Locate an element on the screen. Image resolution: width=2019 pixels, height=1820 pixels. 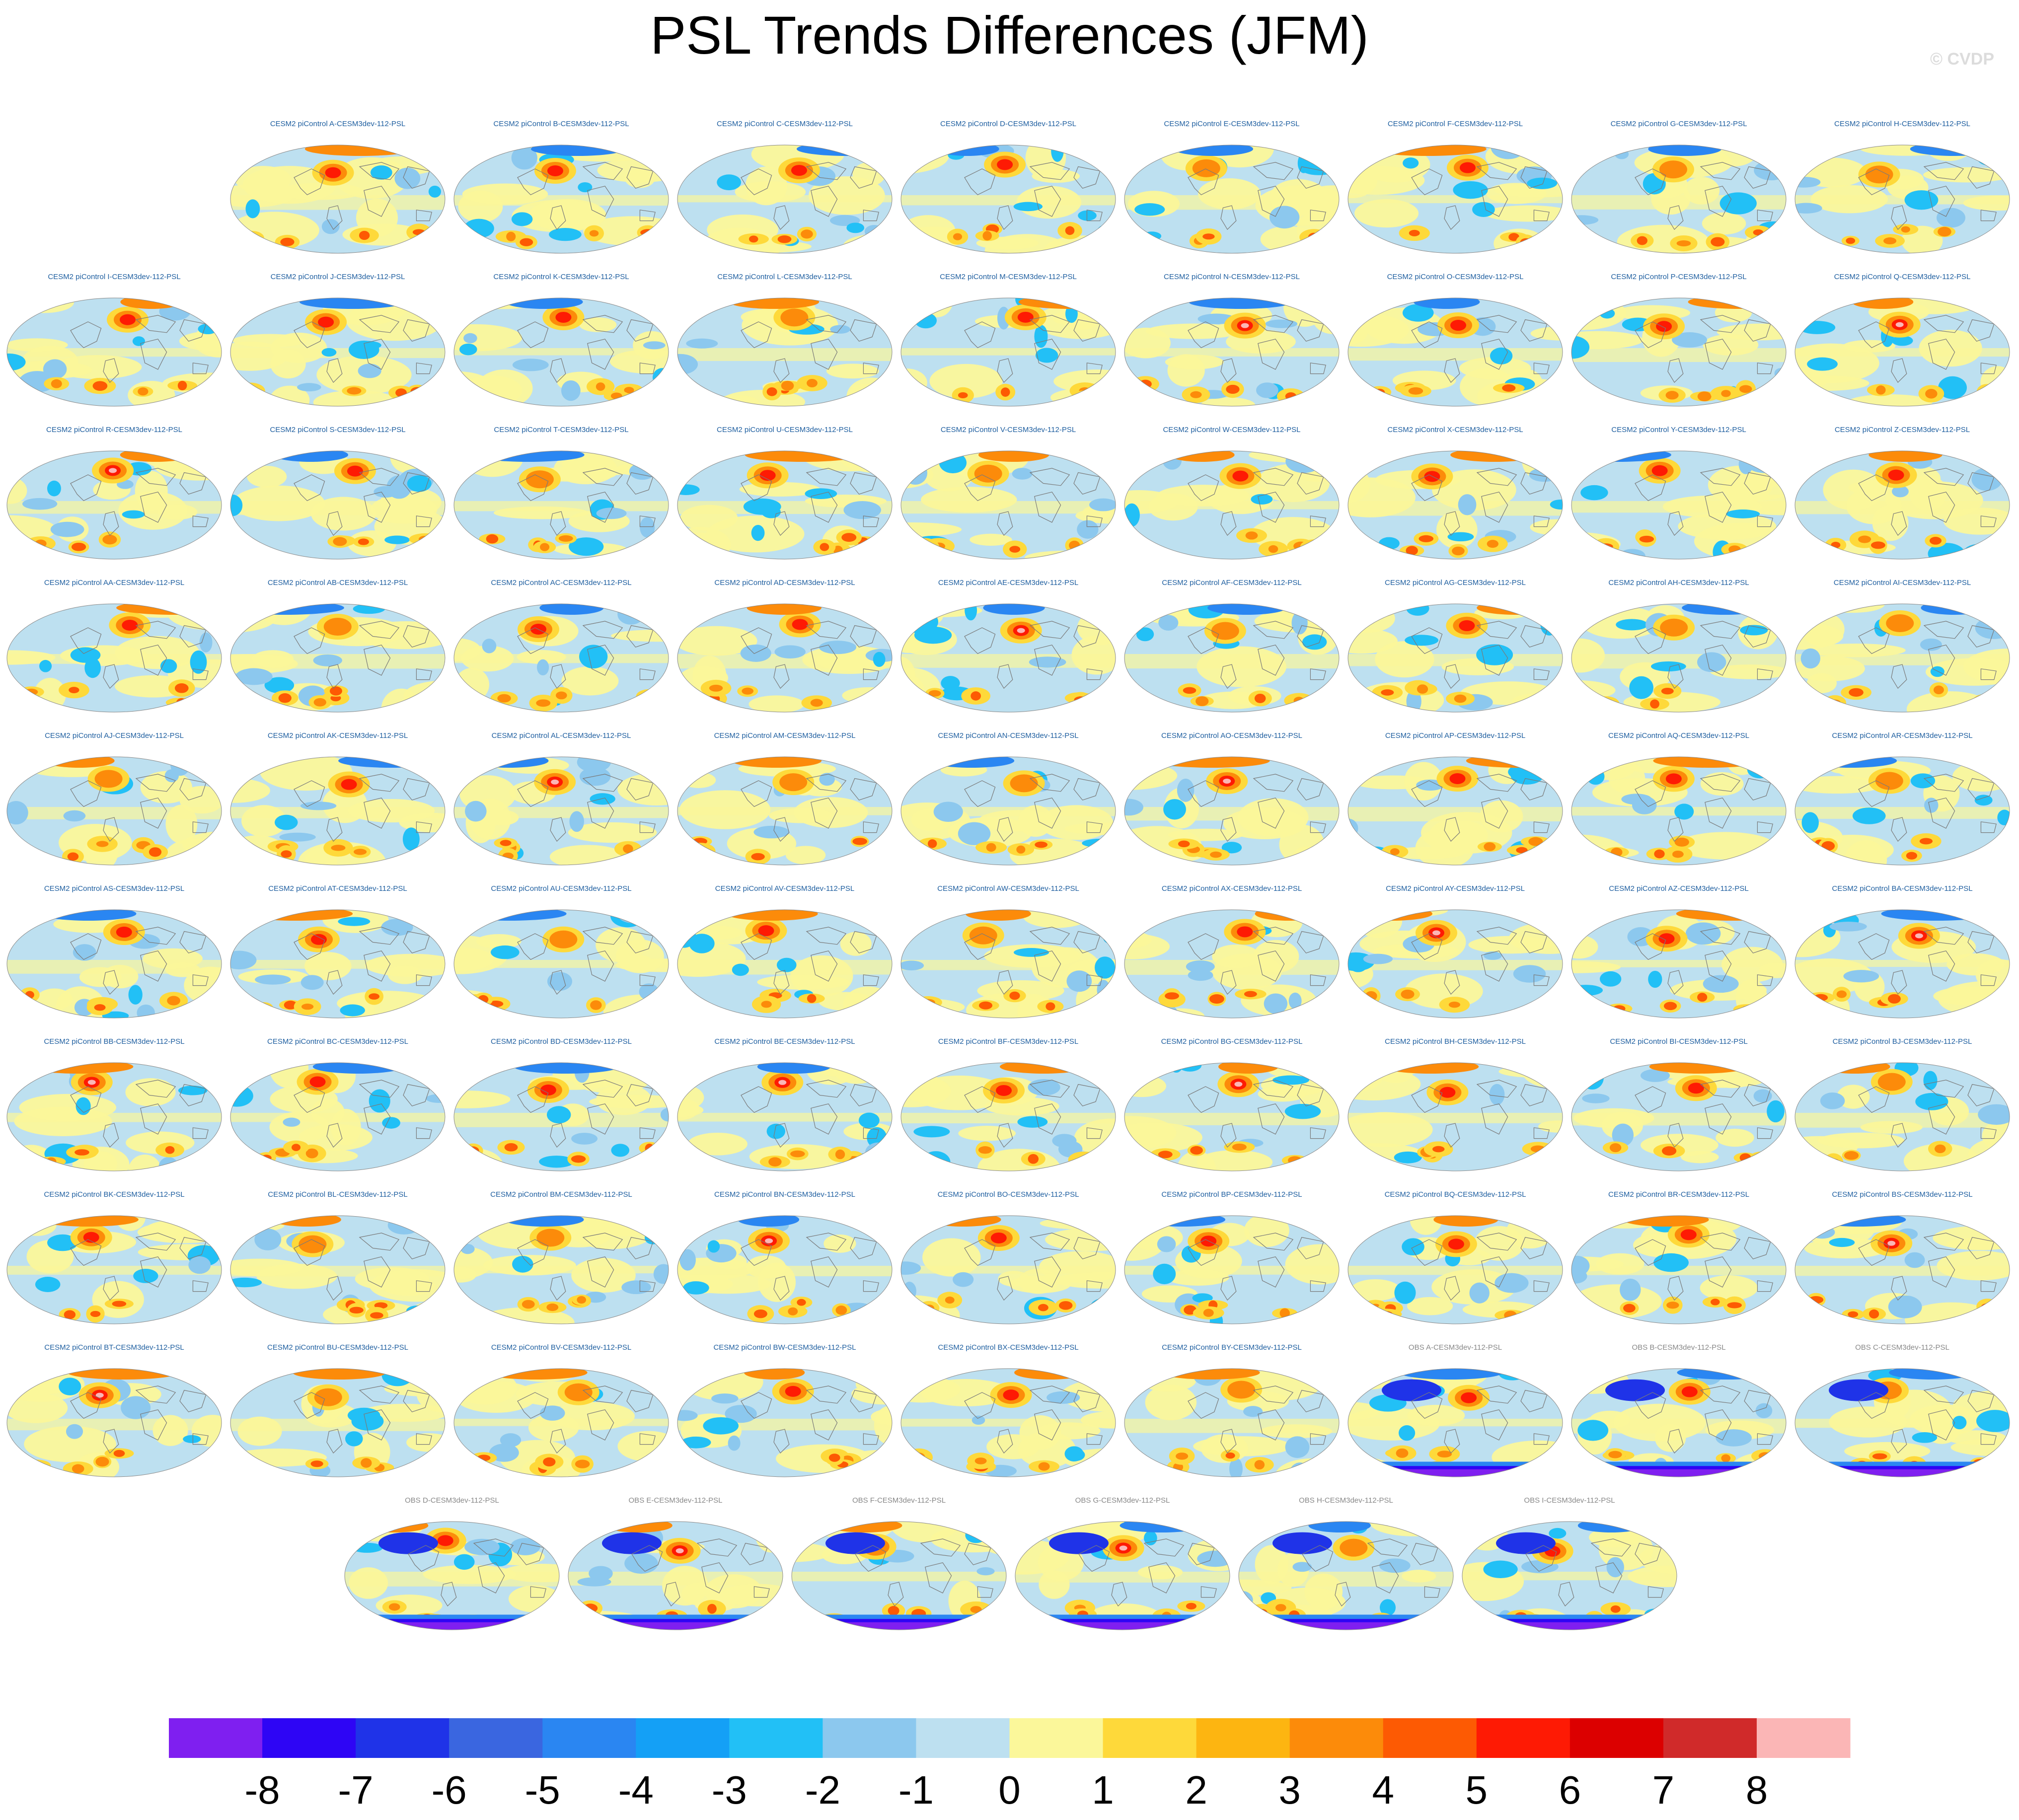
panel-title: CESM2 piControl P-CESM3dev-112-PSL is located at coordinates (1678, 277).